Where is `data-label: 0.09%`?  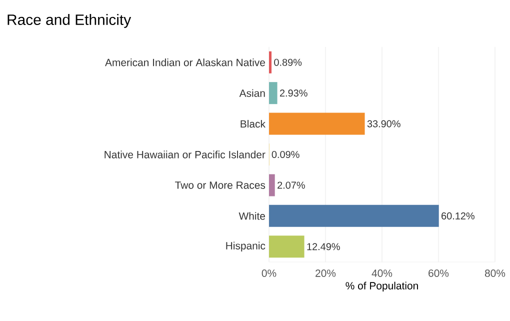
data-label: 0.09% is located at coordinates (286, 154).